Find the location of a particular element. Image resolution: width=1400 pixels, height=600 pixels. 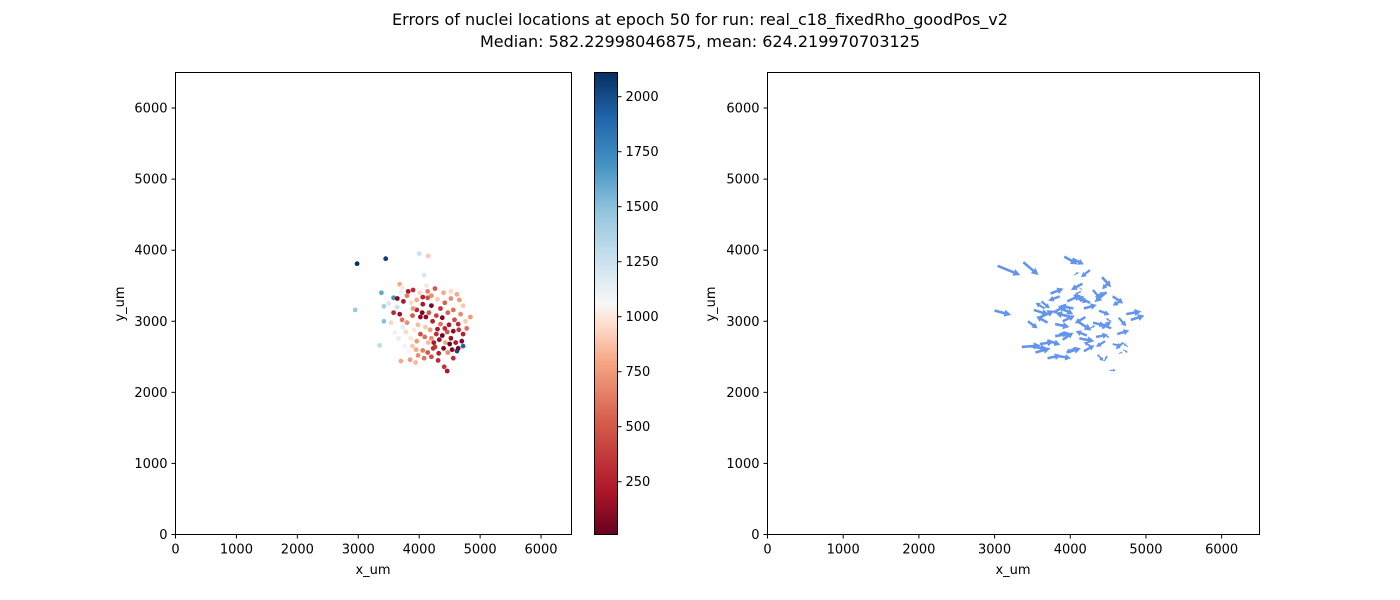

quiver-y-tick-label: 3000 is located at coordinates (742, 322).